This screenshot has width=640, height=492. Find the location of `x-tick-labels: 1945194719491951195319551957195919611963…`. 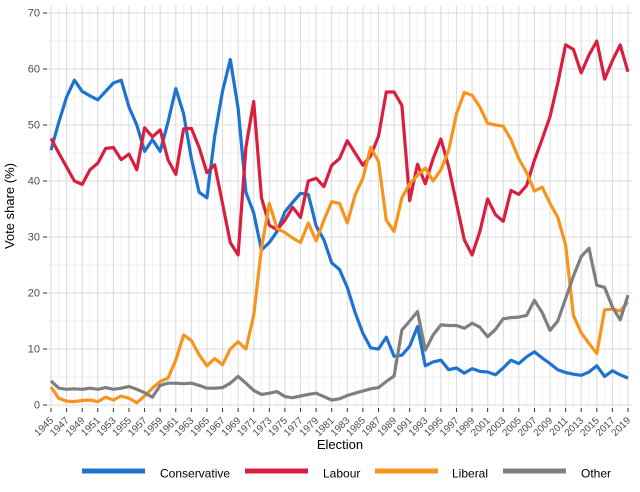

x-tick-labels: 1945194719491951195319551957195919611963… is located at coordinates (333, 427).